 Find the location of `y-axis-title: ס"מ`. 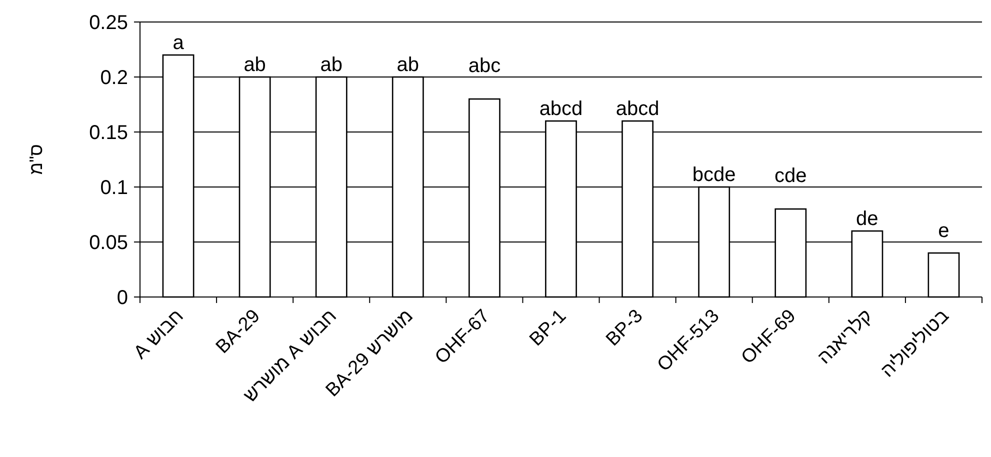

y-axis-title: ס"מ is located at coordinates (36, 159).